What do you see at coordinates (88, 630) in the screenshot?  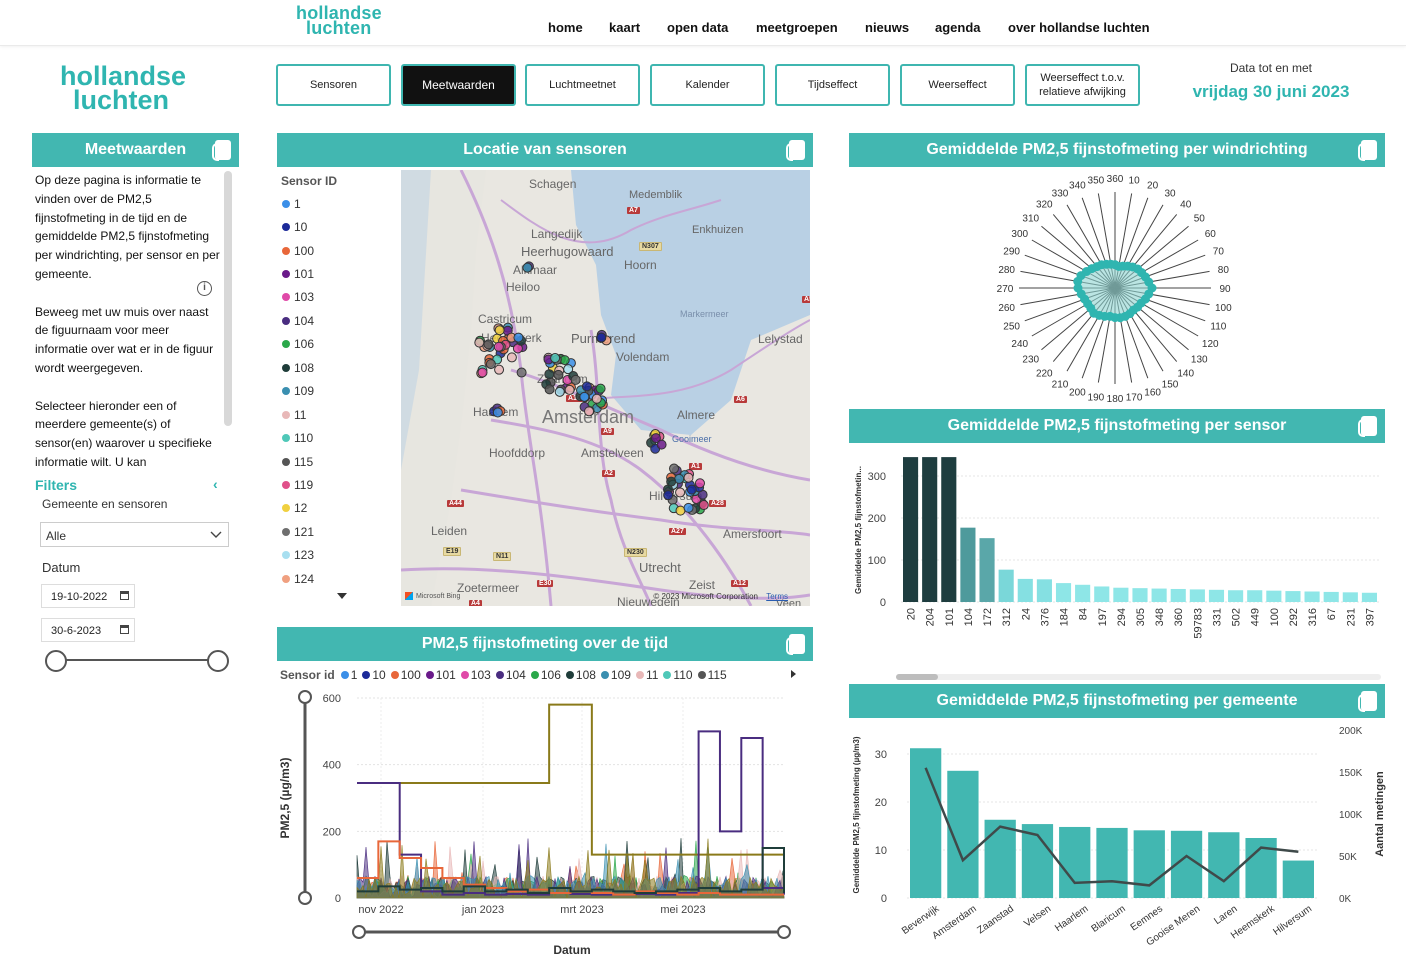 I see `date-to-input: 30-6-2023` at bounding box center [88, 630].